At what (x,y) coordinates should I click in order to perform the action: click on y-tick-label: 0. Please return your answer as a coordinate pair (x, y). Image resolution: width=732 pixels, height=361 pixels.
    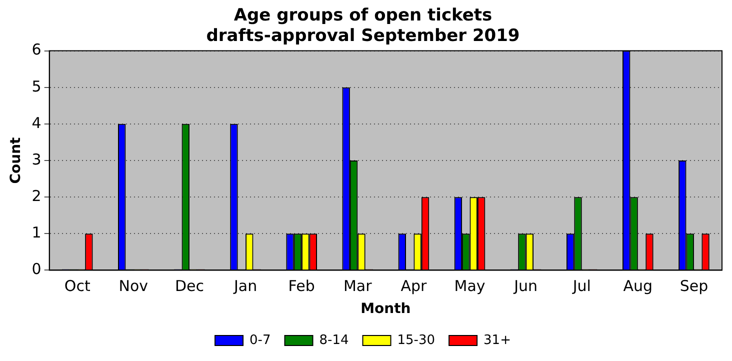
    Looking at the image, I should click on (37, 269).